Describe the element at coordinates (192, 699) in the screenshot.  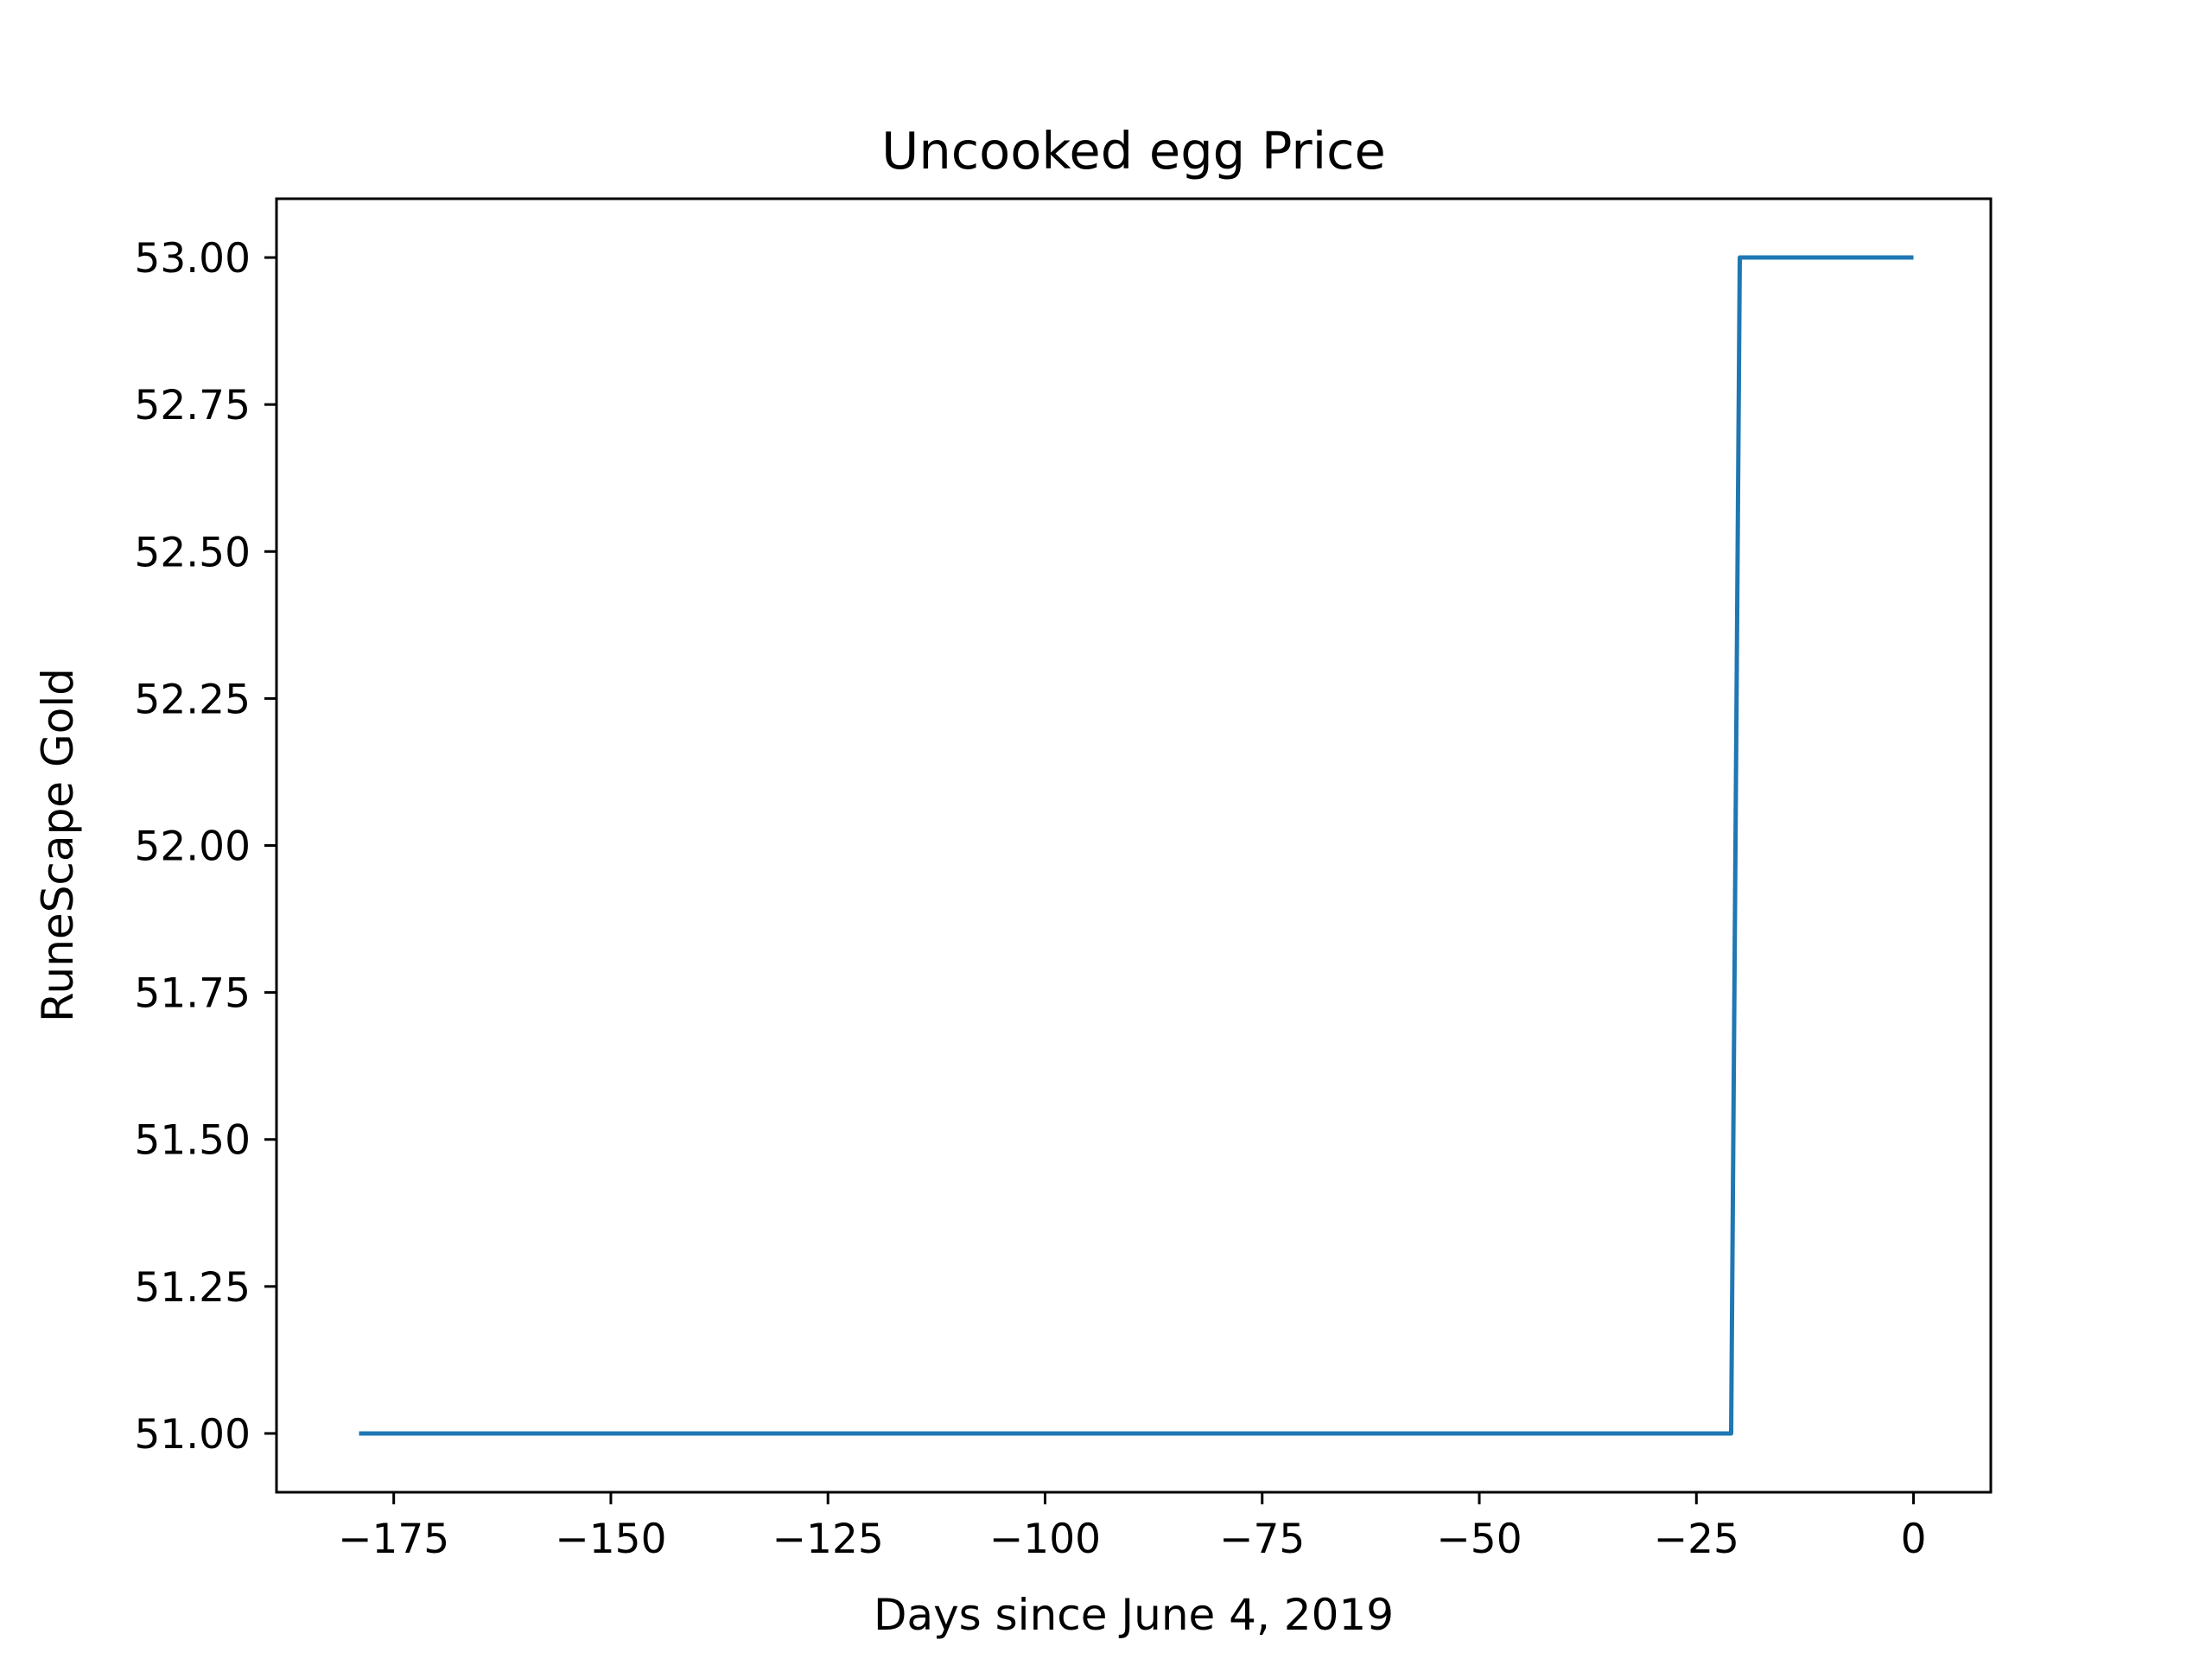
I see `y-tick-label: 52.25` at that location.